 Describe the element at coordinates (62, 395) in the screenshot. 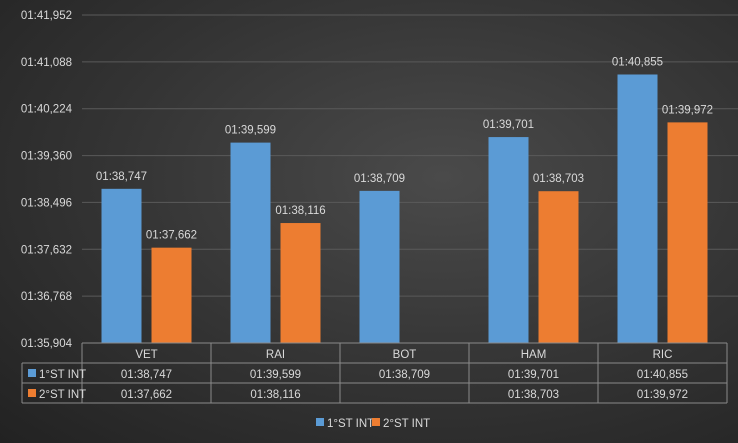

I see `table-series-label: 2°ST INT` at that location.